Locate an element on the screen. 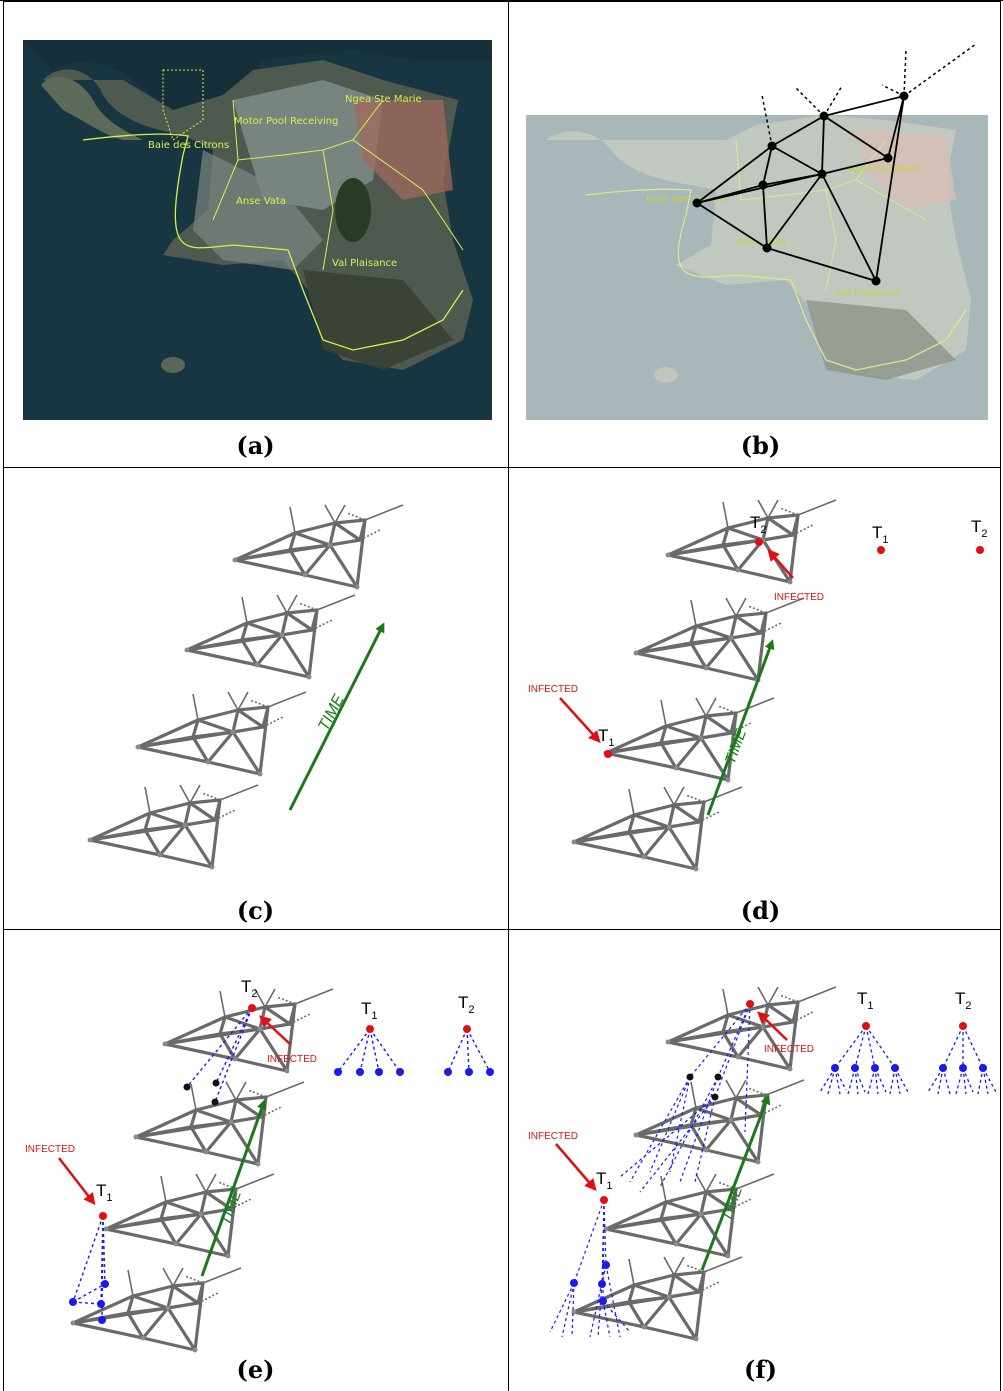 This screenshot has width=1003, height=1391. map-b-label-ngea: Ngea Ste Marie is located at coordinates (884, 169).